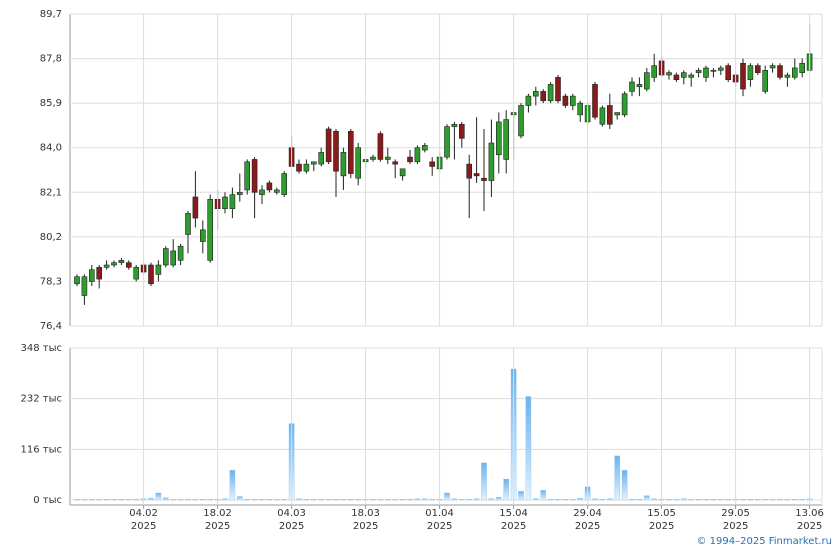  What do you see at coordinates (41, 399) in the screenshot?
I see `y-tick-label: 232 тыс` at bounding box center [41, 399].